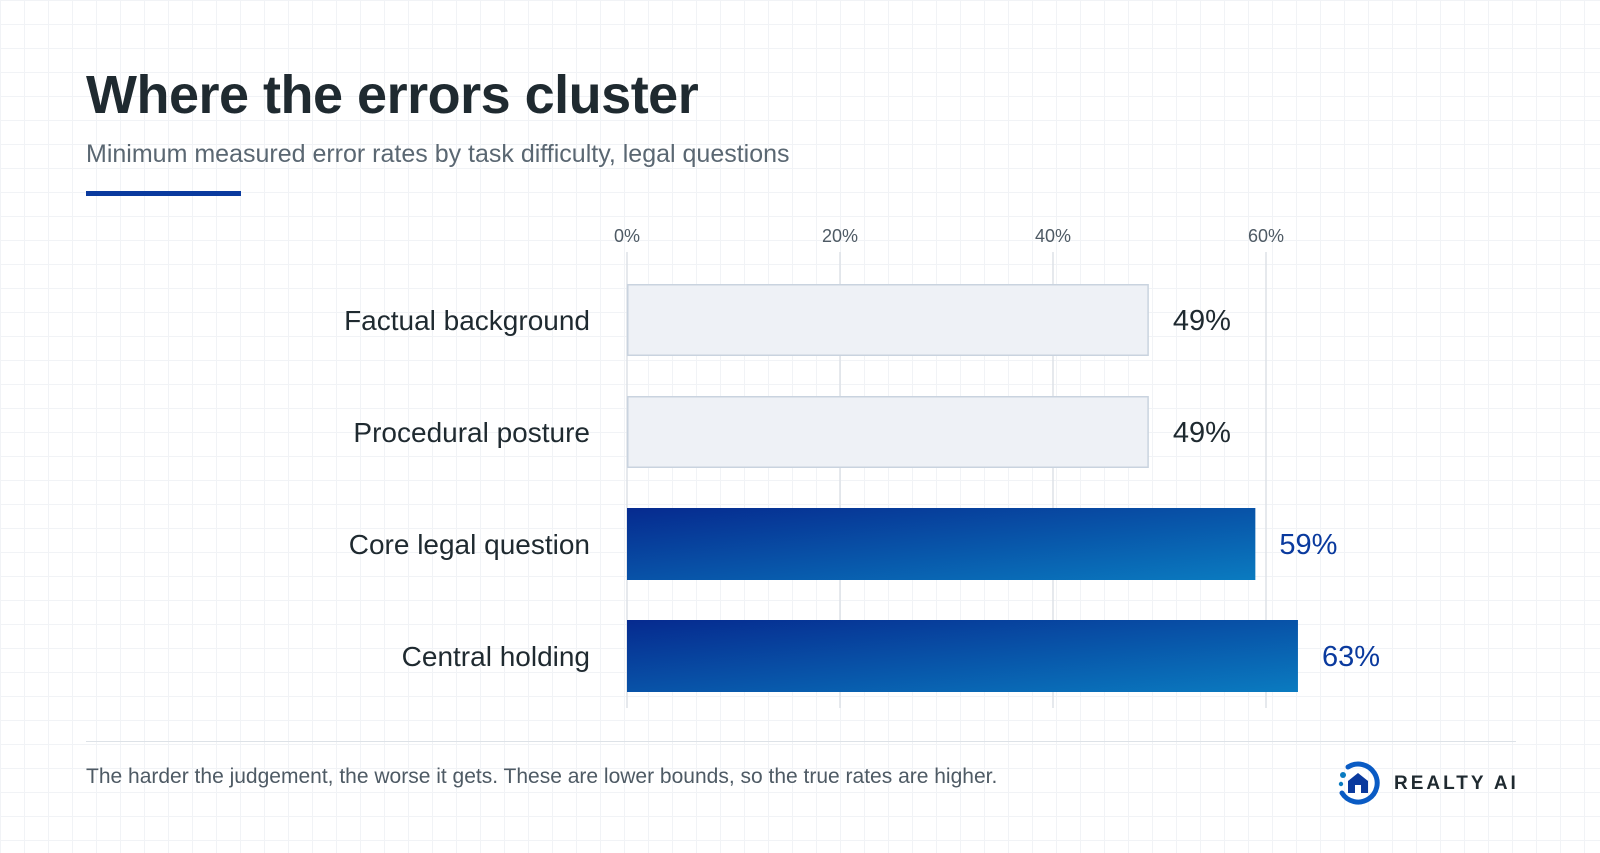  Describe the element at coordinates (1351, 657) in the screenshot. I see `value-label: 63%` at that location.